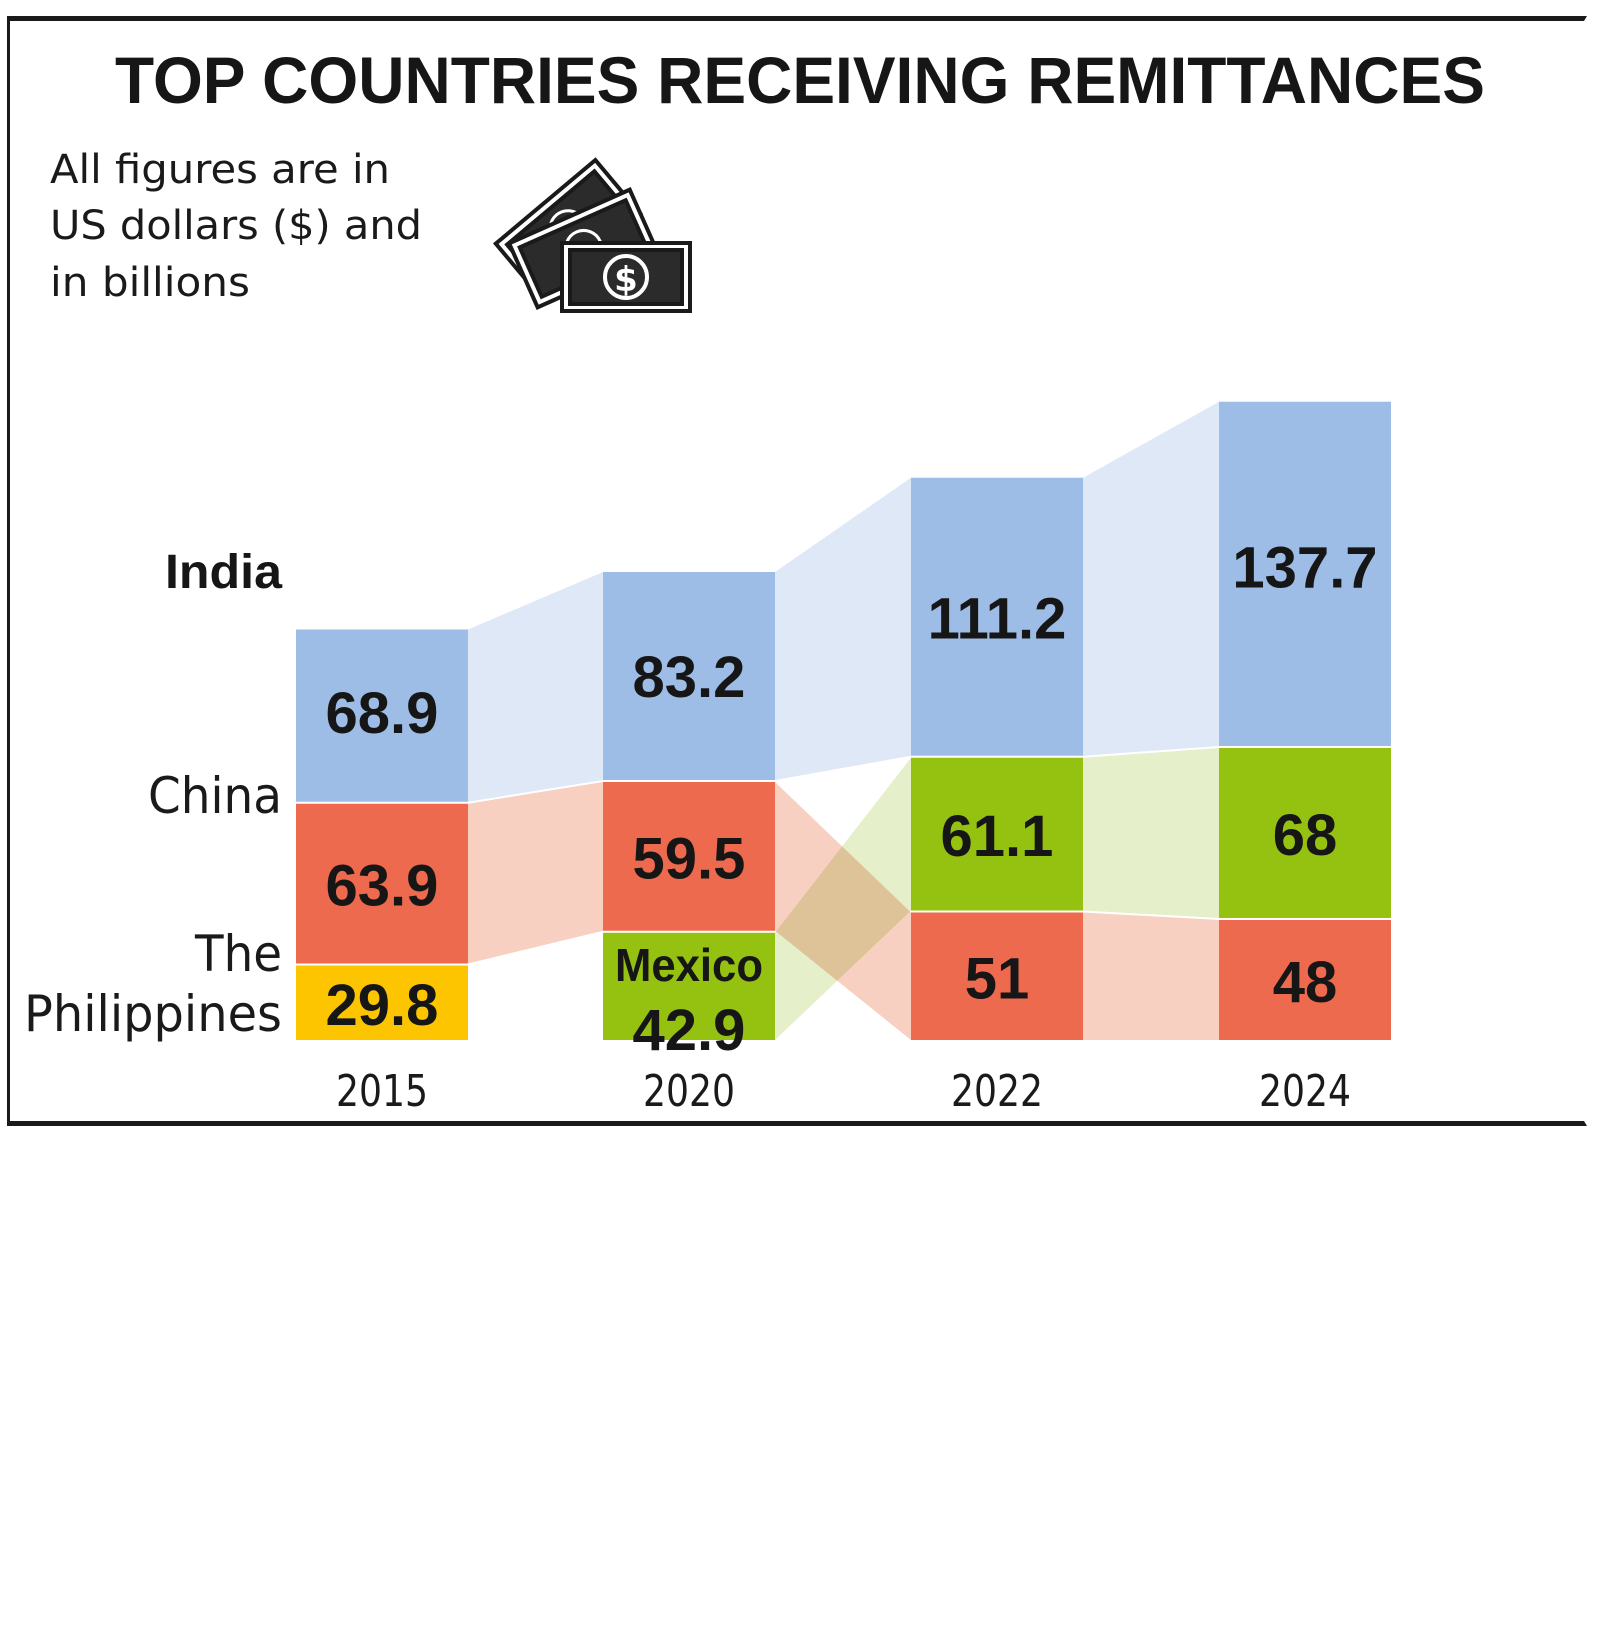 The image size is (1600, 1649). I want to click on value-label-china-2015: 63.9, so click(382, 886).